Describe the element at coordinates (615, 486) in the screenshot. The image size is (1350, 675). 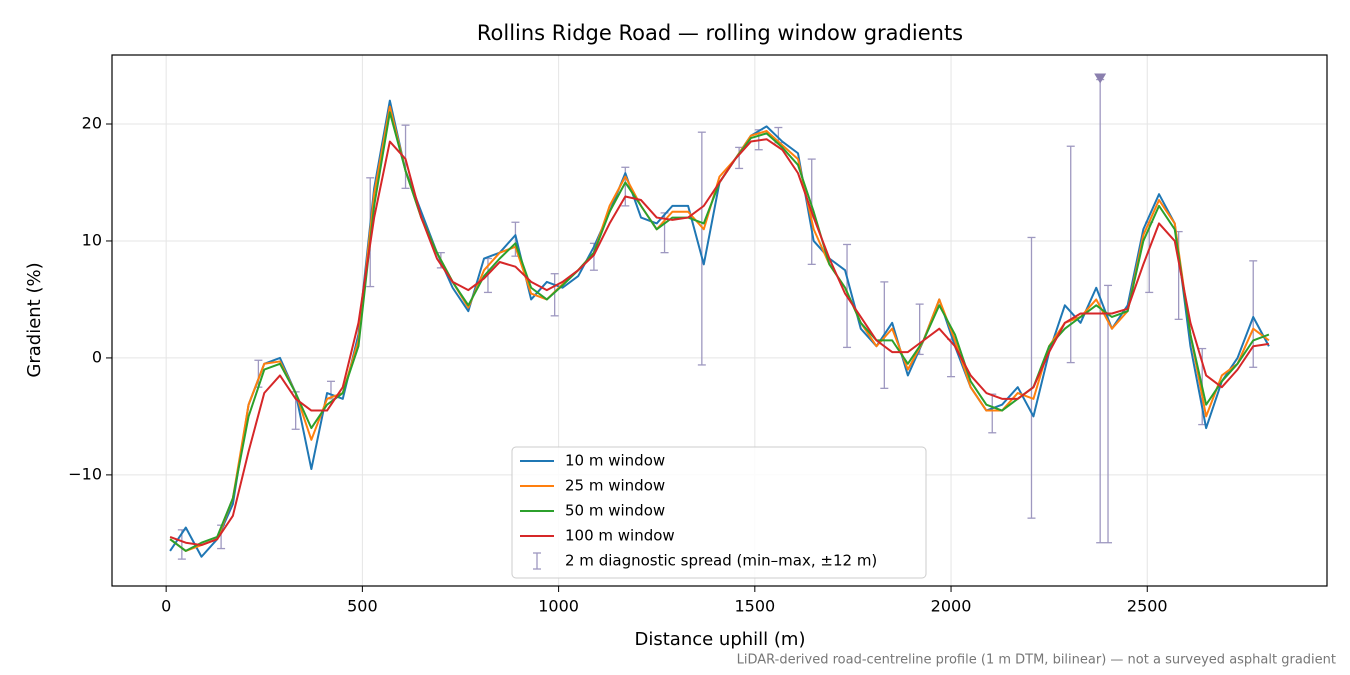
I see `legend-label: 25 m window` at that location.